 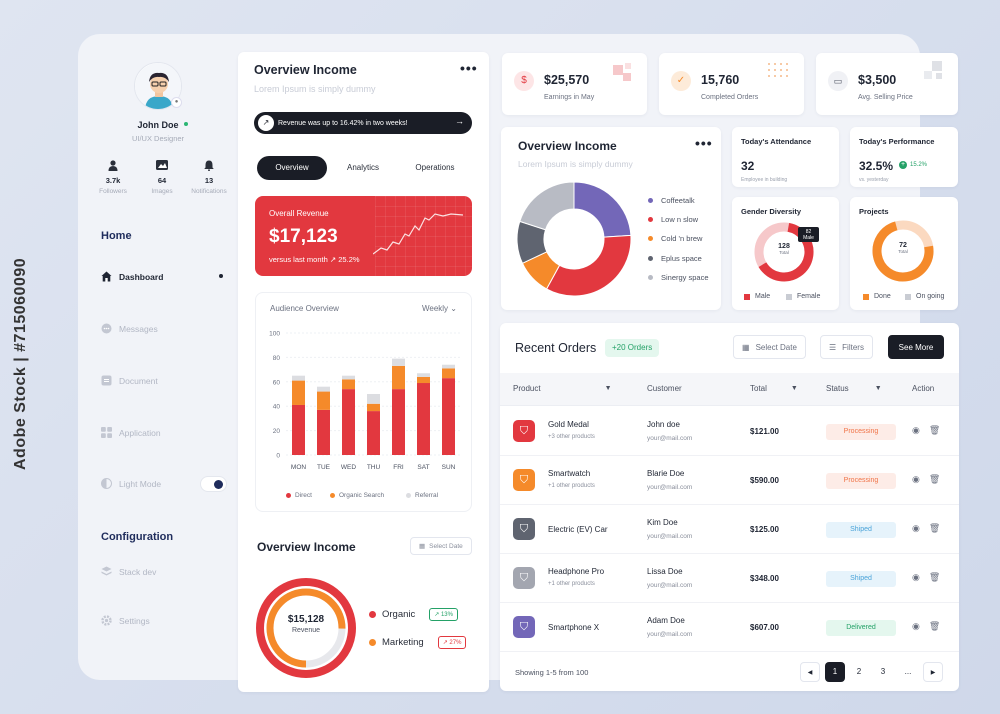 I want to click on calendar-icon: ▦, so click(x=422, y=546).